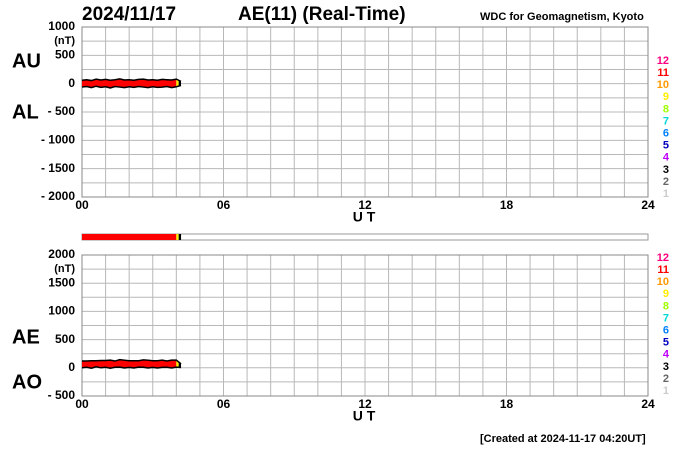 The height and width of the screenshot is (450, 700). Describe the element at coordinates (58, 196) in the screenshot. I see `y-tick-label: - 2000` at that location.